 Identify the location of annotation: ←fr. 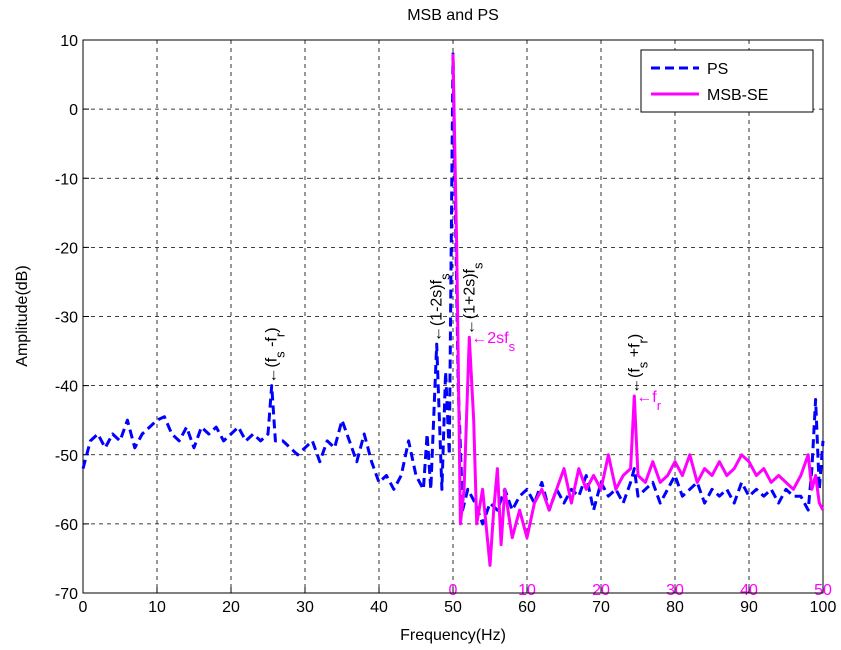
(648, 401).